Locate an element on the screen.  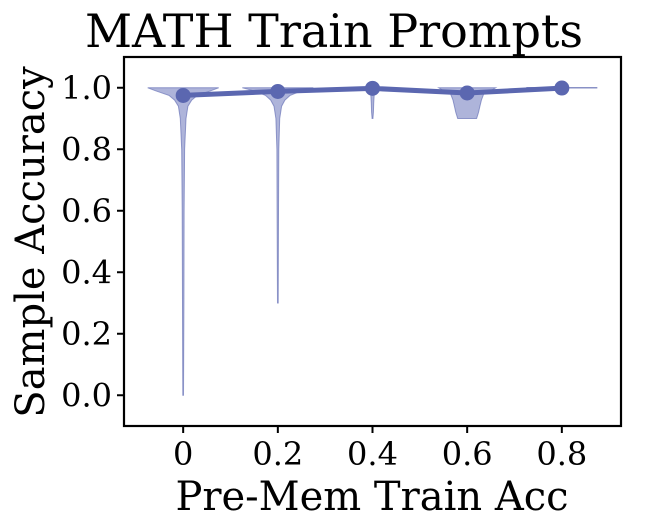
x-tick-label-0: 0 is located at coordinates (183, 454).